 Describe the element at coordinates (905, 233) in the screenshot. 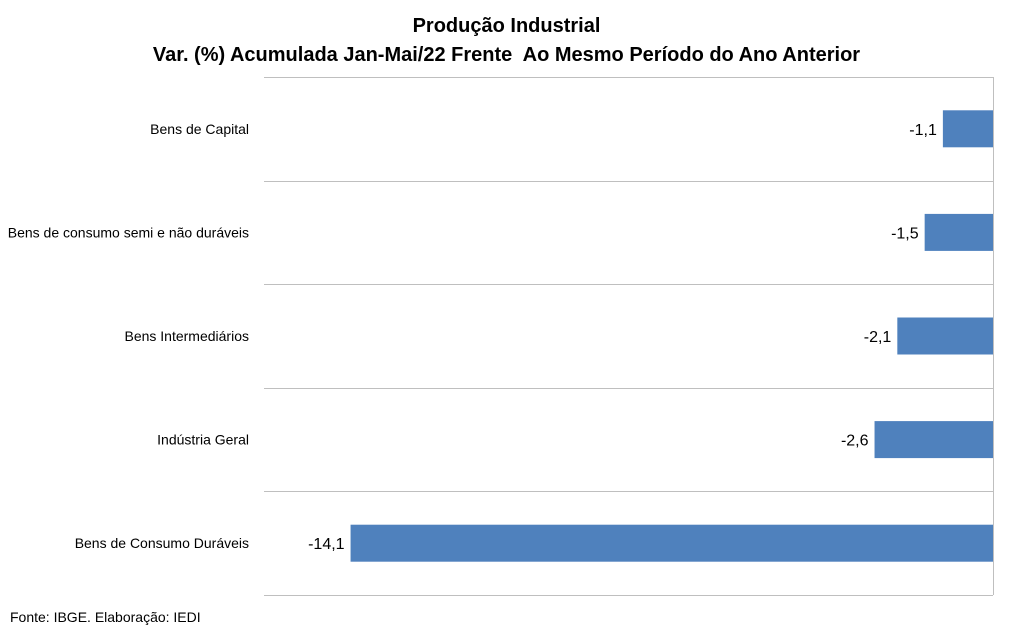

I see `data-label: -1,5` at that location.